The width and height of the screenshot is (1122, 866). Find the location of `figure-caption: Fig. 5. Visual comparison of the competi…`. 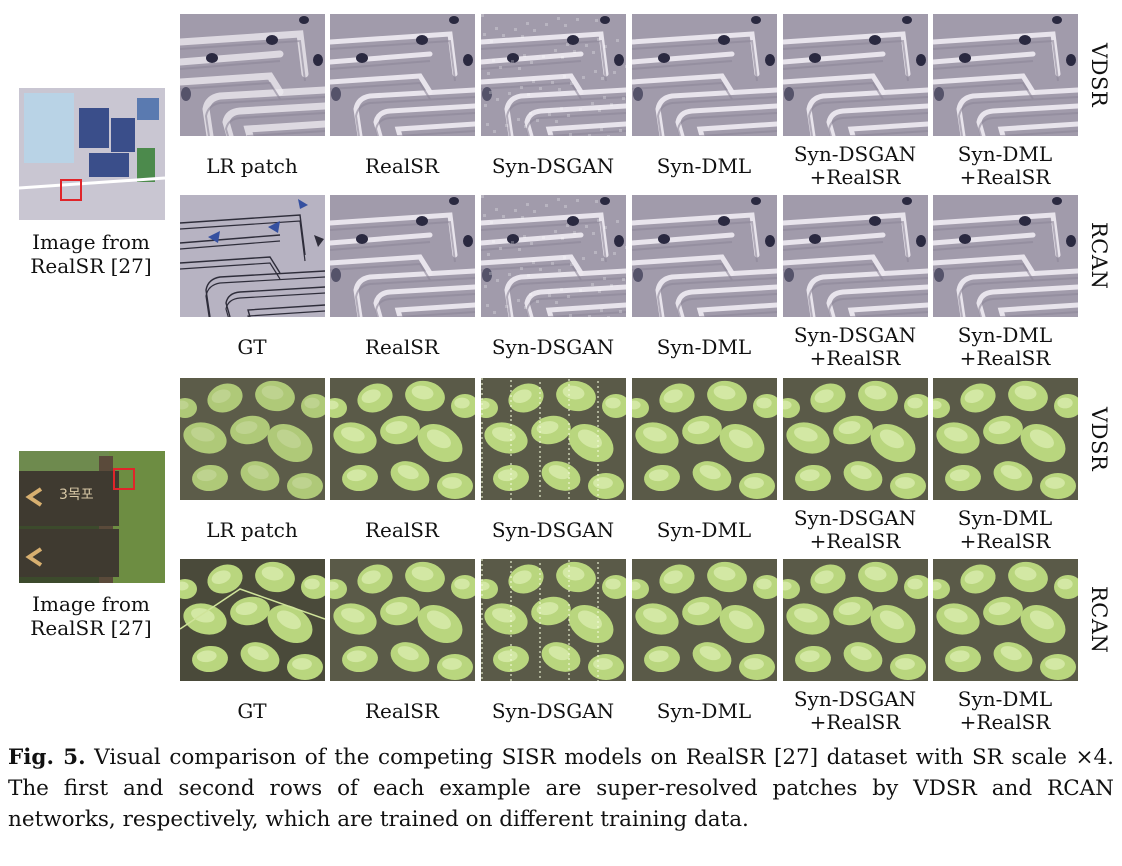

figure-caption: Fig. 5. Visual comparison of the competi… is located at coordinates (561, 788).